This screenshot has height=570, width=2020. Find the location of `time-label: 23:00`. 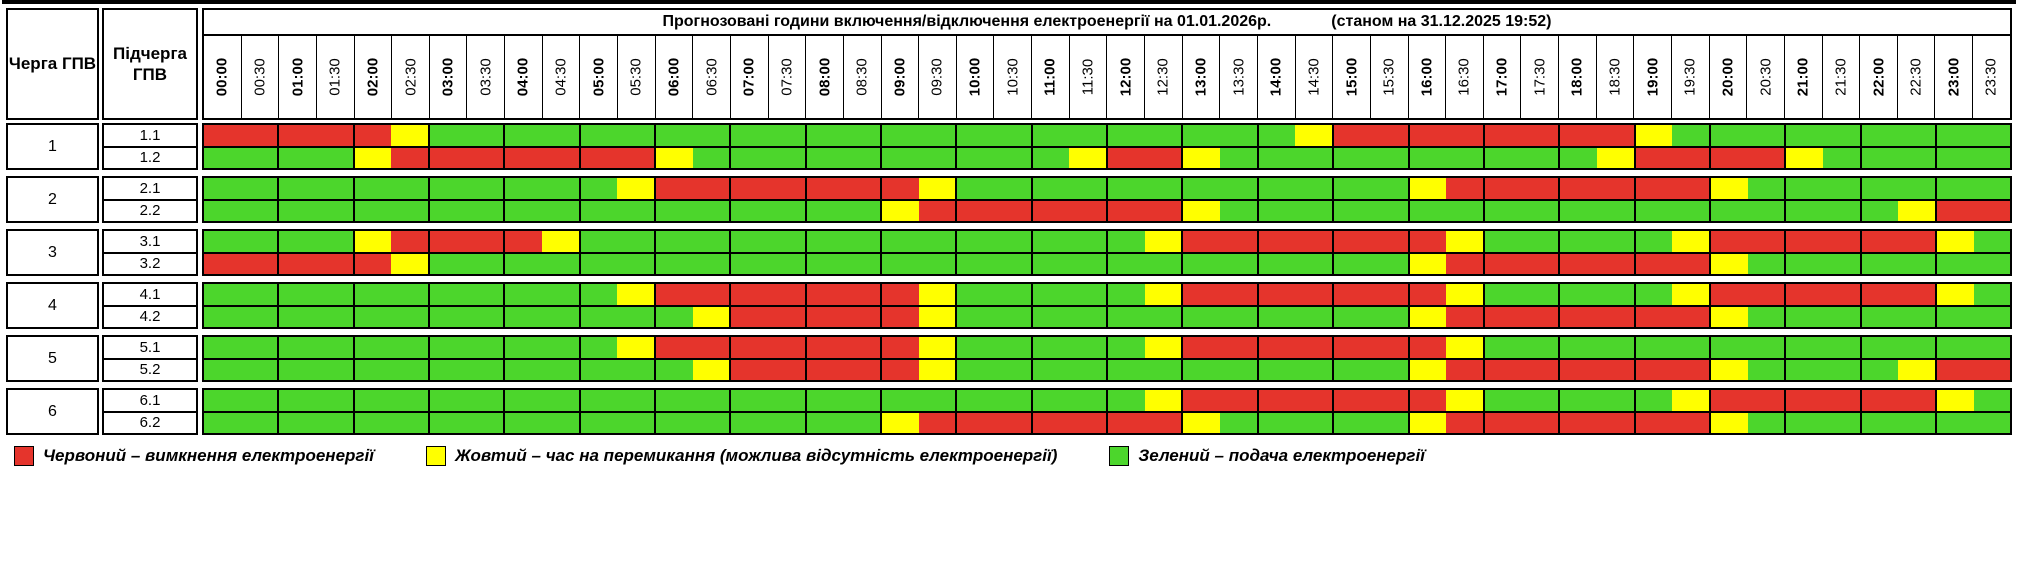

time-label: 23:00 is located at coordinates (1954, 77).